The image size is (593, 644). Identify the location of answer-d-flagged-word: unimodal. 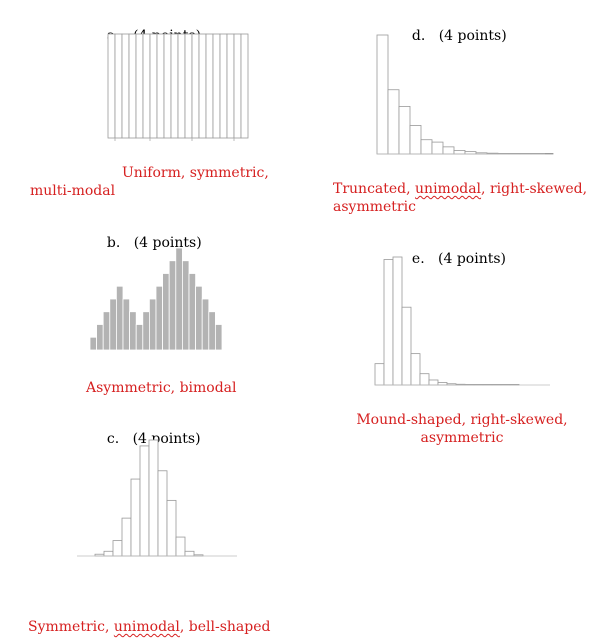
(448, 189).